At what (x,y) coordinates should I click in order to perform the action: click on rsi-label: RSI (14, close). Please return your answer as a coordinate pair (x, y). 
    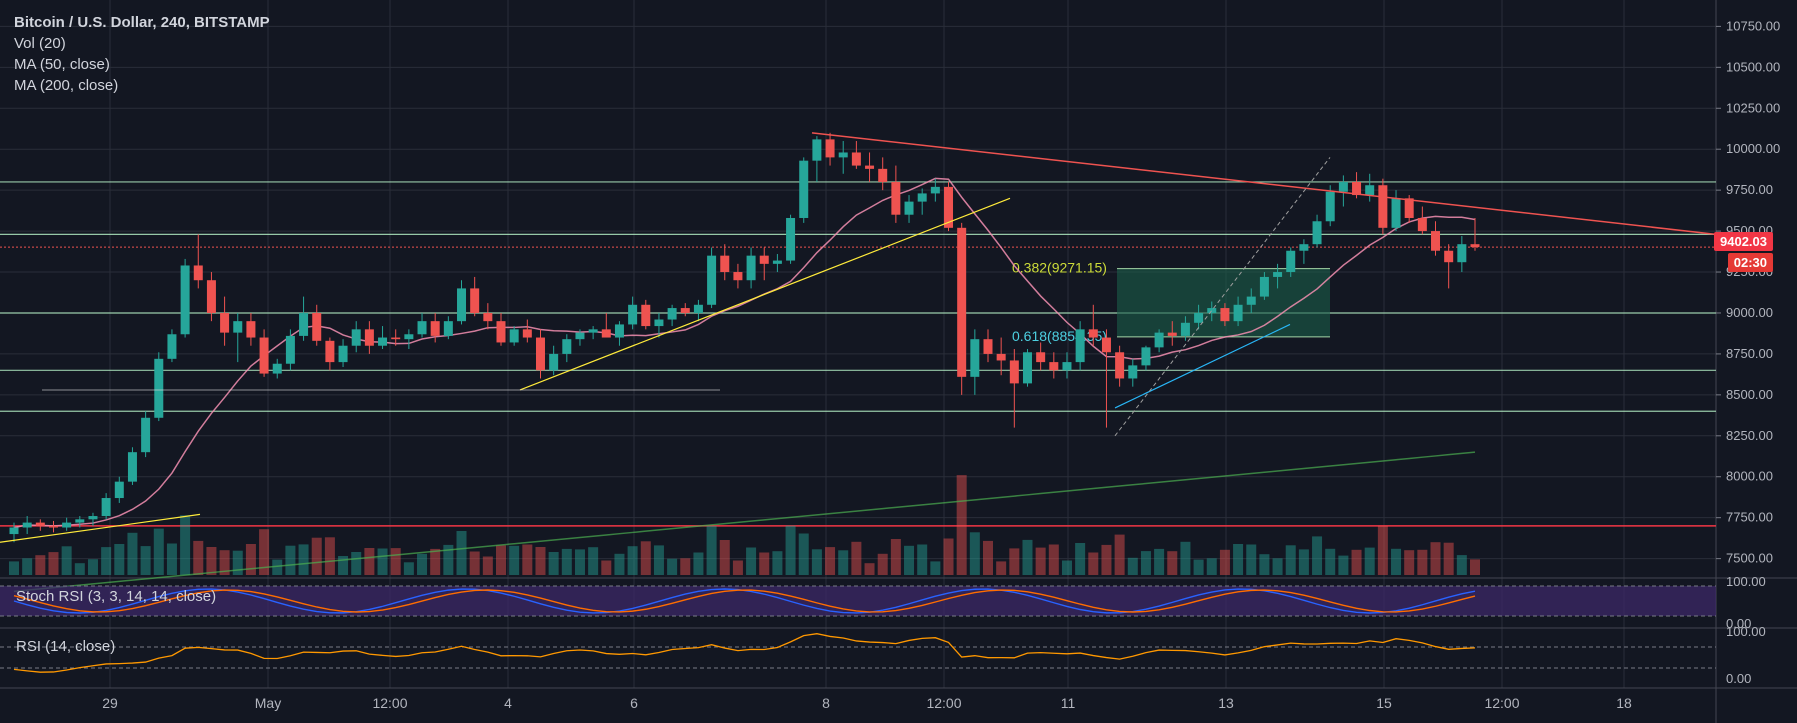
    Looking at the image, I should click on (66, 646).